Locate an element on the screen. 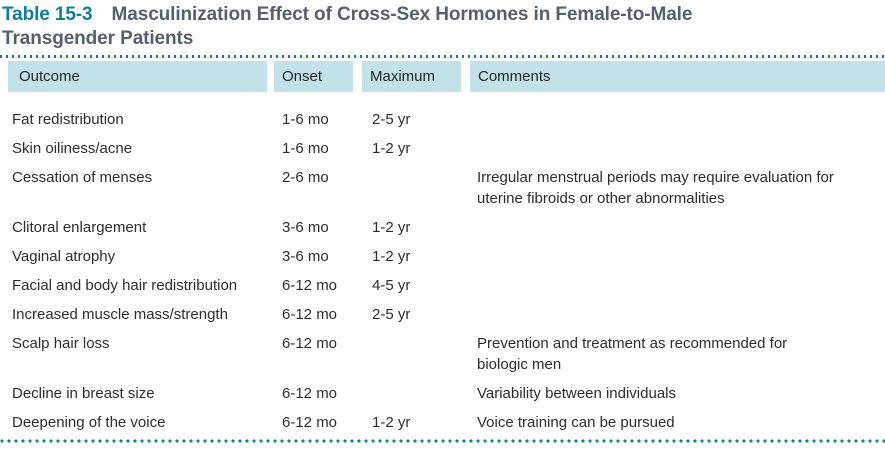 Image resolution: width=885 pixels, height=451 pixels. table-row: Skin oiliness/acne 1-6 mo 1-2 yr is located at coordinates (448, 148).